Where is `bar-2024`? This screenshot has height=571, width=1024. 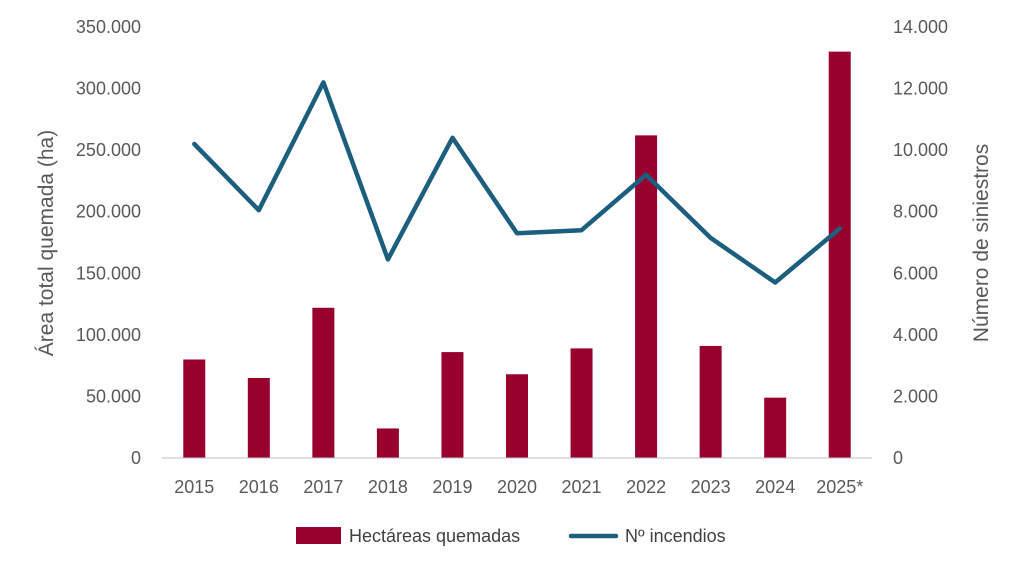
bar-2024 is located at coordinates (775, 427).